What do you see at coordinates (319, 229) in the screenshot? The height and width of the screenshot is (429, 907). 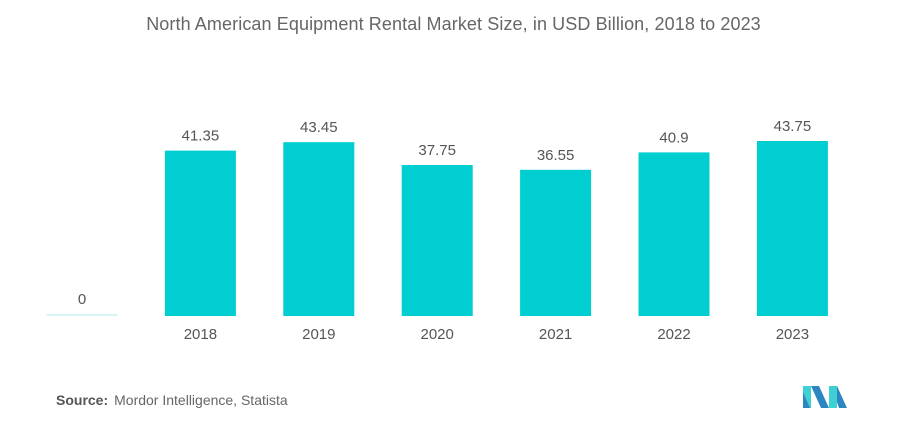 I see `bar-2019` at bounding box center [319, 229].